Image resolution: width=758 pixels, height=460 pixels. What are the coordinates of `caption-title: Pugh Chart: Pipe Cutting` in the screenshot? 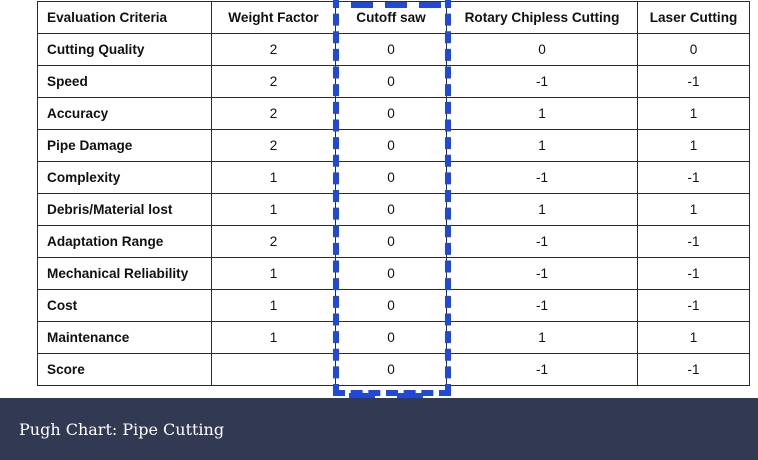 It's located at (122, 429).